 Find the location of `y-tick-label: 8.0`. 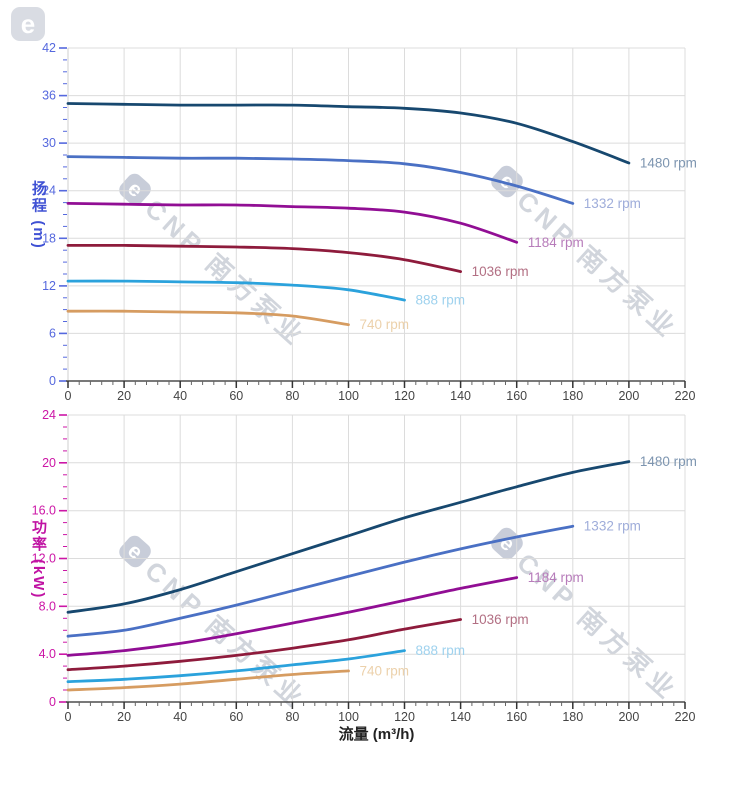

y-tick-label: 8.0 is located at coordinates (47, 606).